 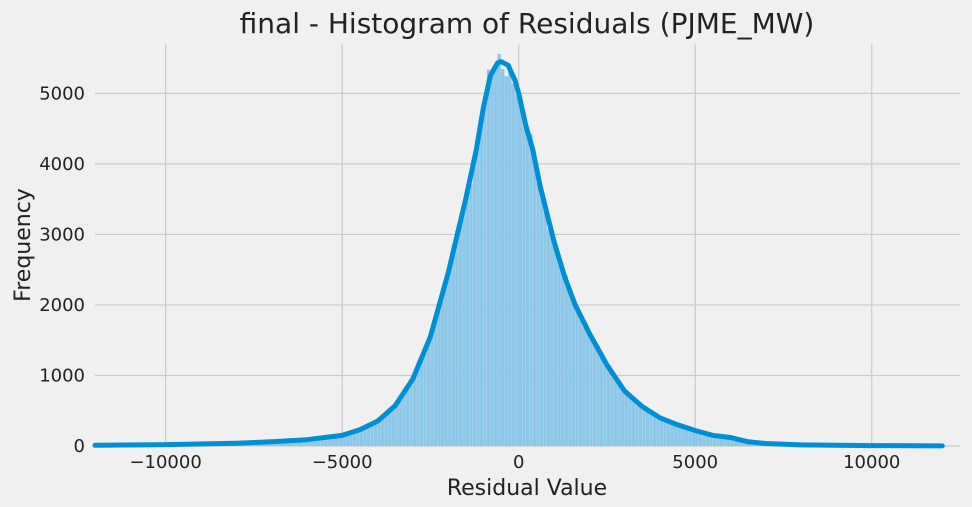 I want to click on y-axis-label: Frequency, so click(x=23, y=245).